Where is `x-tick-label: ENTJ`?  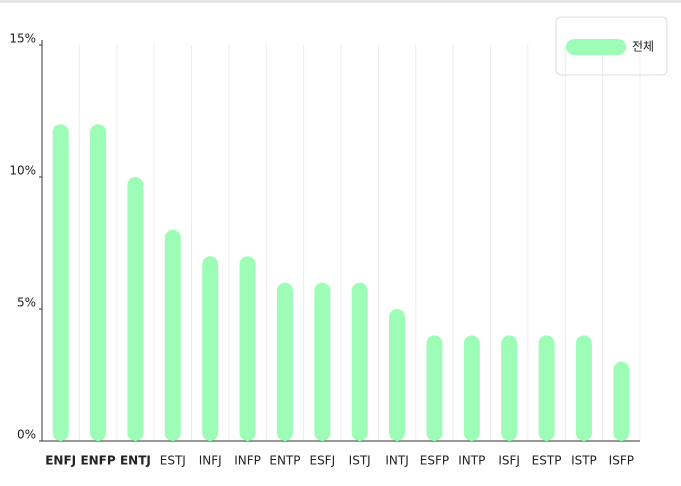 x-tick-label: ENTJ is located at coordinates (135, 461).